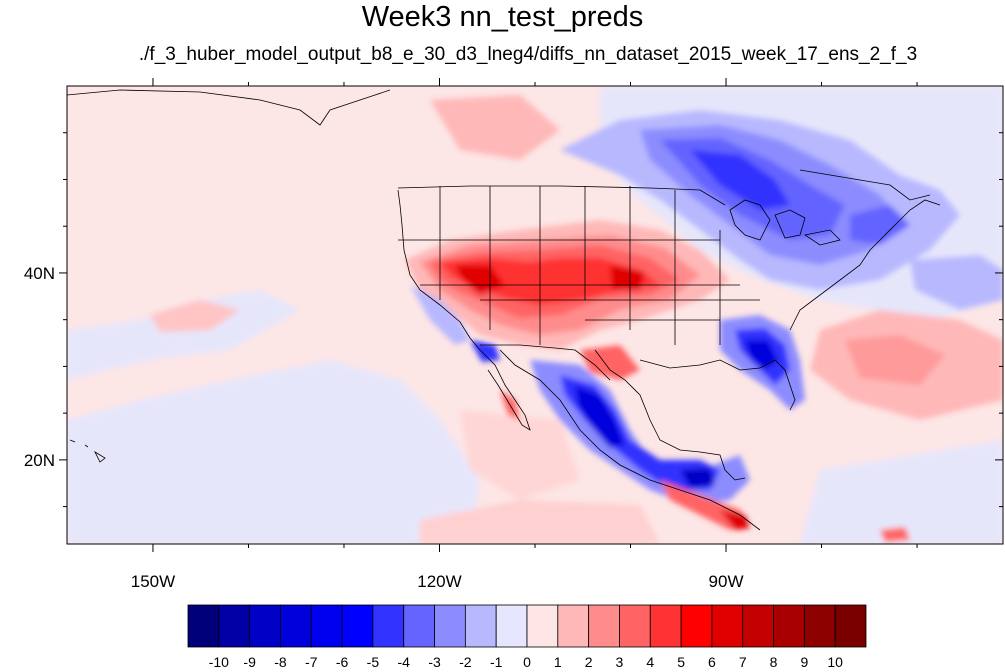 Image resolution: width=1005 pixels, height=672 pixels. I want to click on lat-tick-label: 40N, so click(39, 273).